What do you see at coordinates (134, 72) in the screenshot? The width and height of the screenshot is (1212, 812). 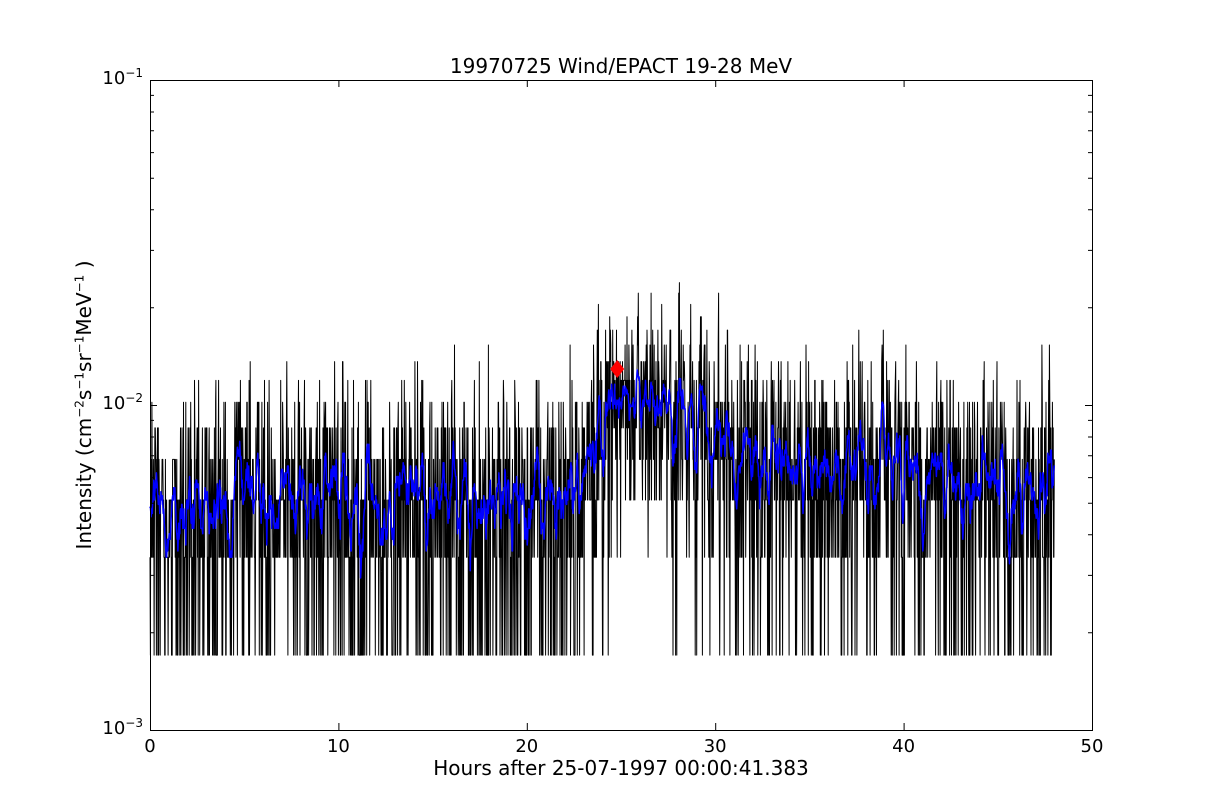 I see `y-tick-exponent: −1` at bounding box center [134, 72].